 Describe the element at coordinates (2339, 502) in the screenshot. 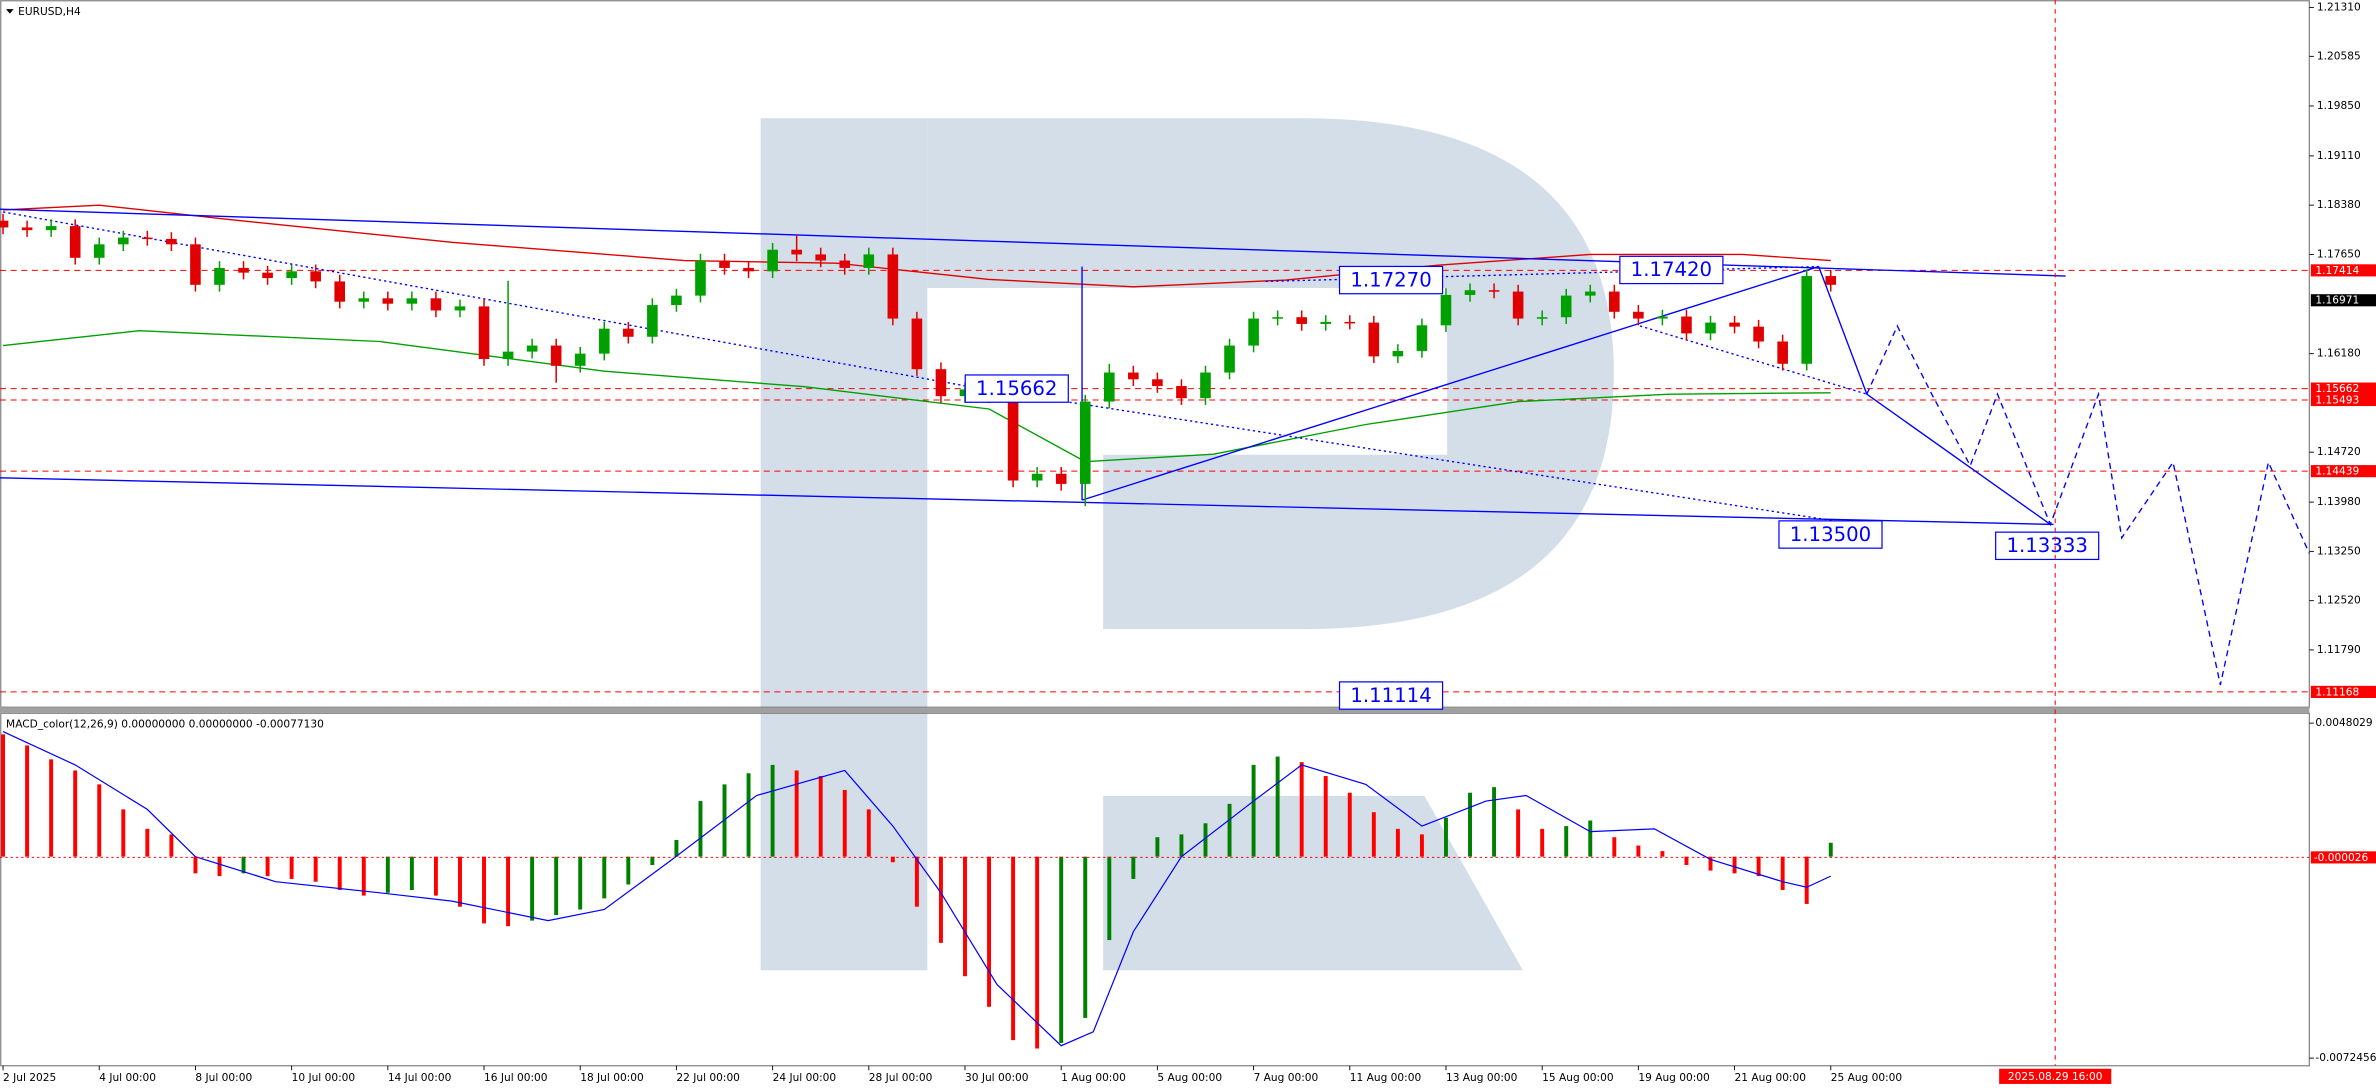

I see `y-tick-label: 1.13980` at that location.